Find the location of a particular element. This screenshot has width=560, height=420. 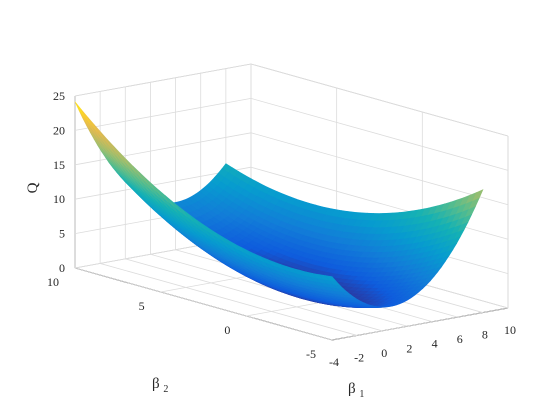

z-tick-label: 5 is located at coordinates (62, 234).